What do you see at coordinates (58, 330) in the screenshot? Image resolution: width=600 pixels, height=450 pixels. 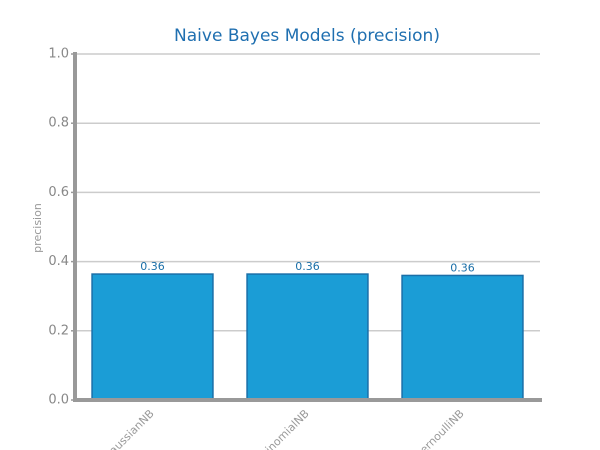 I see `y-tick-label: 0.2` at bounding box center [58, 330].